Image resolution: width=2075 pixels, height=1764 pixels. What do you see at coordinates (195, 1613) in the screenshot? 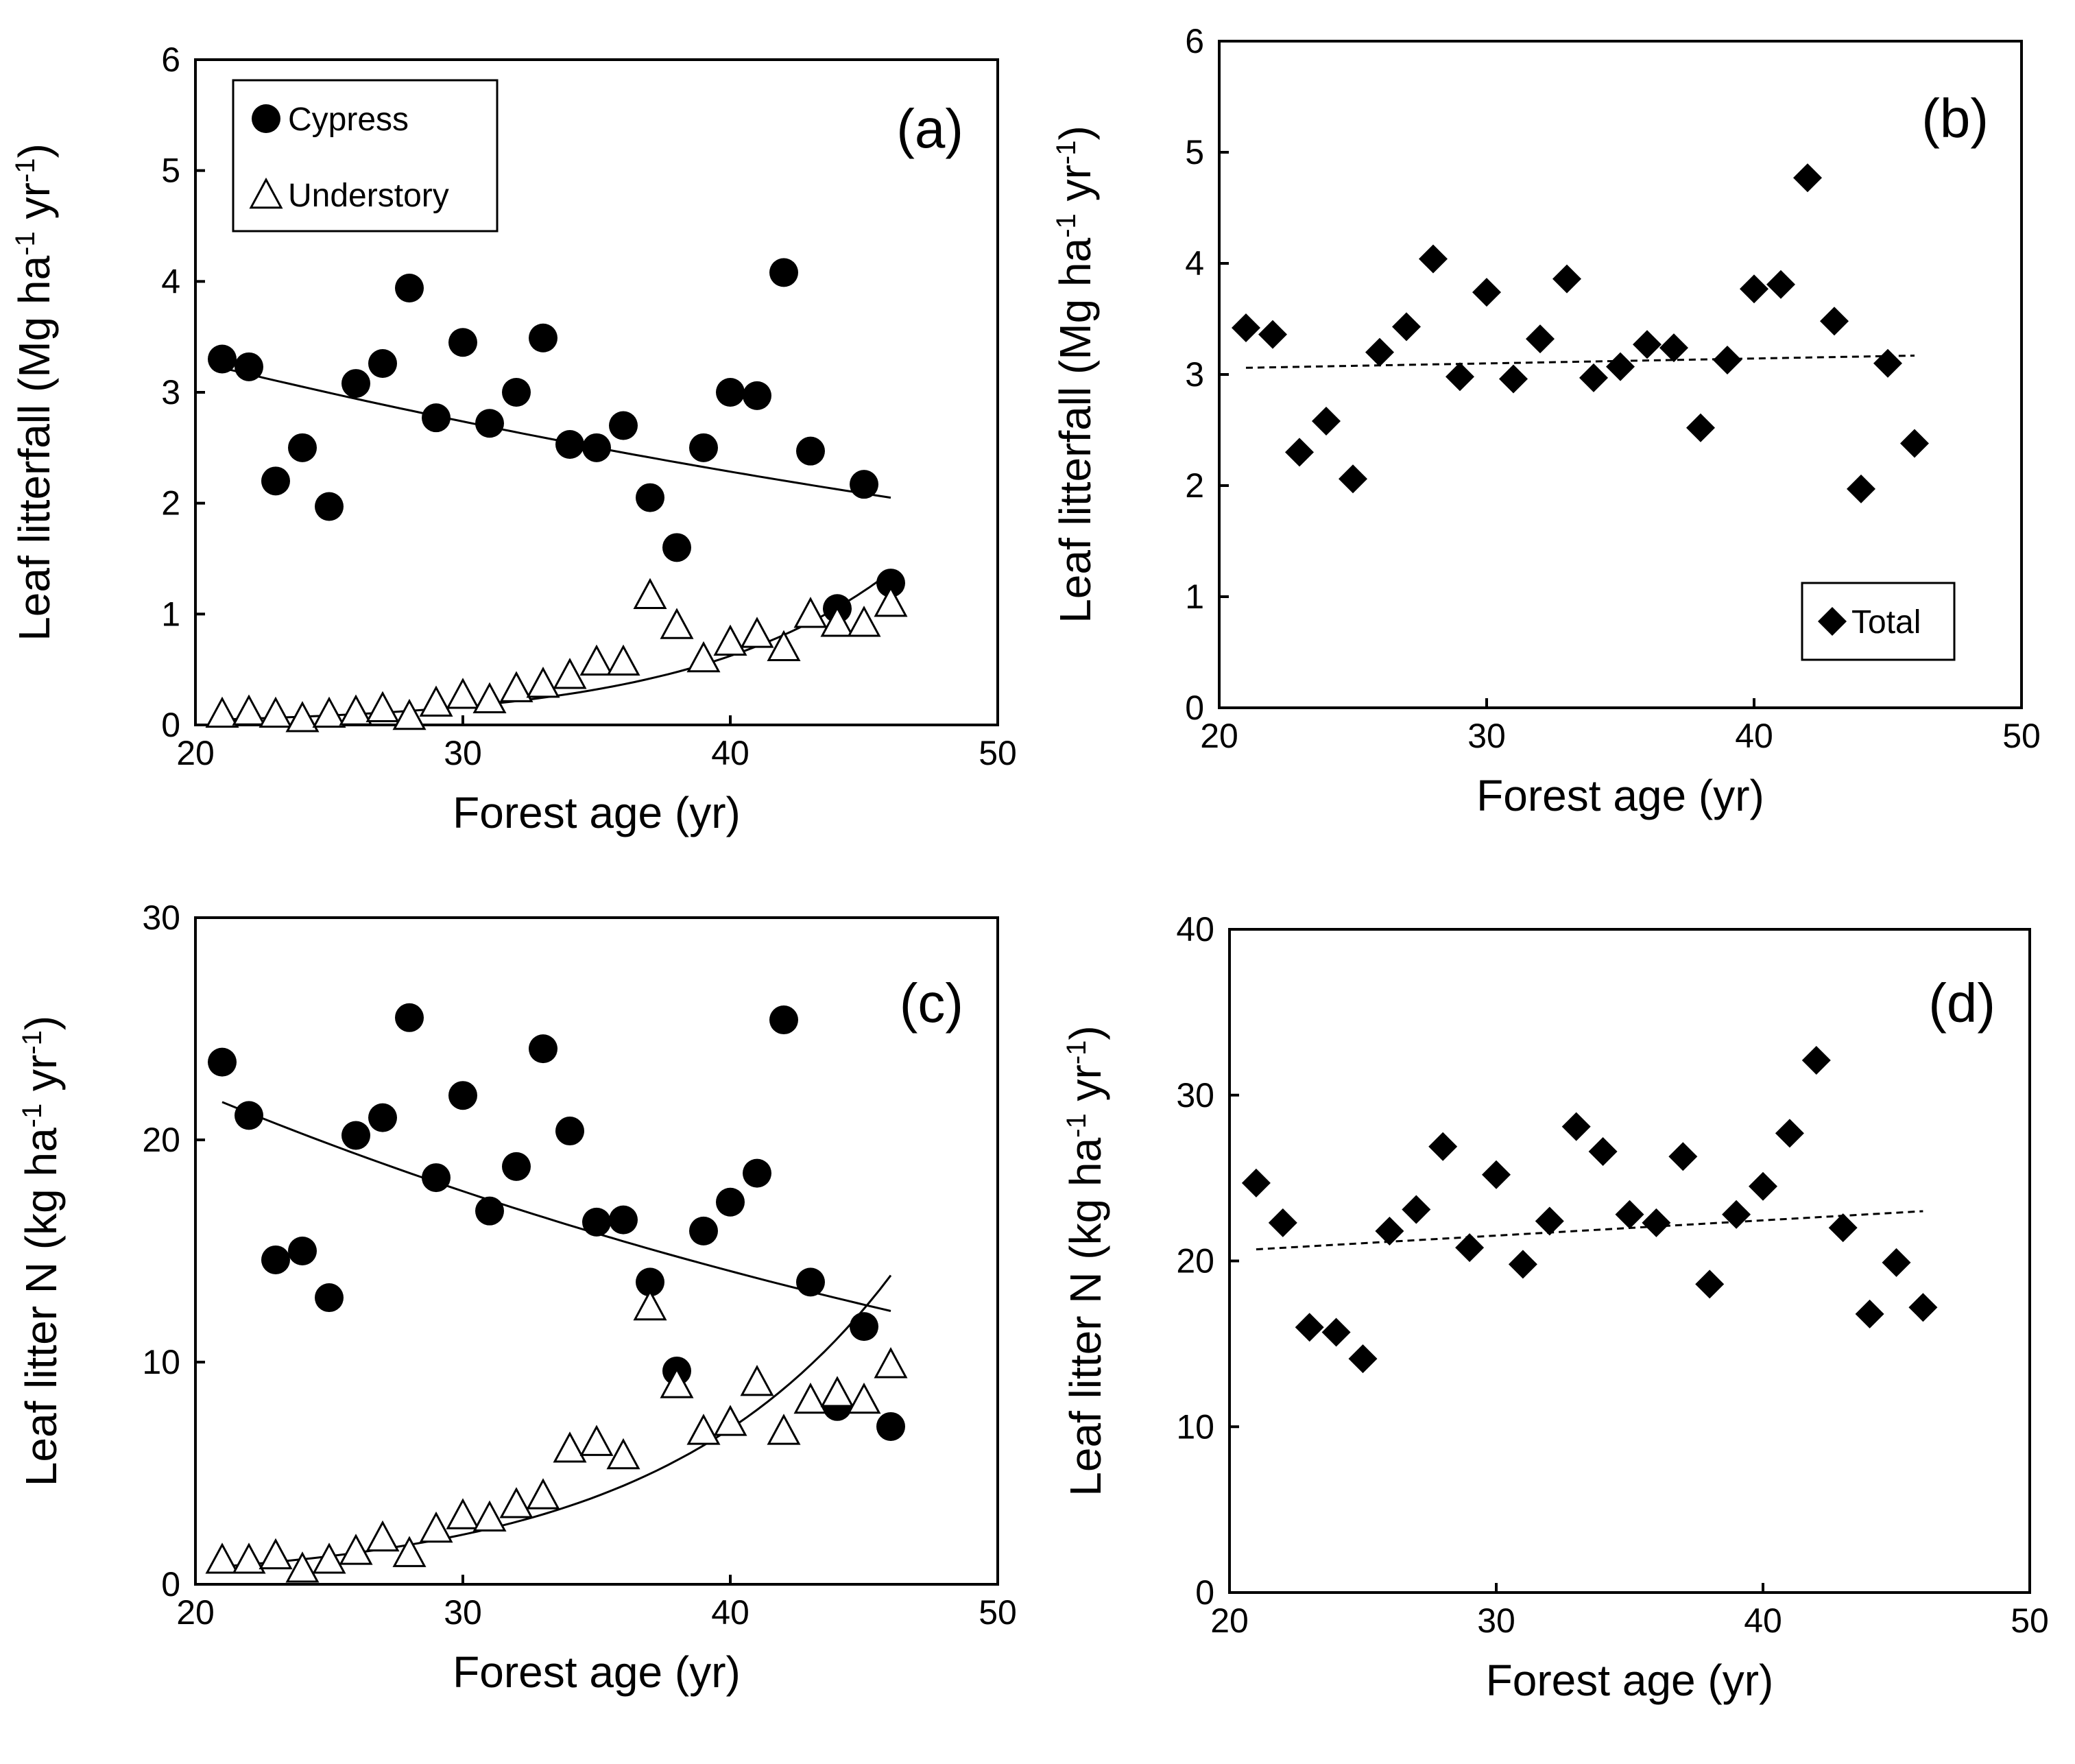
I see `x-tick-label: 20` at bounding box center [195, 1613].